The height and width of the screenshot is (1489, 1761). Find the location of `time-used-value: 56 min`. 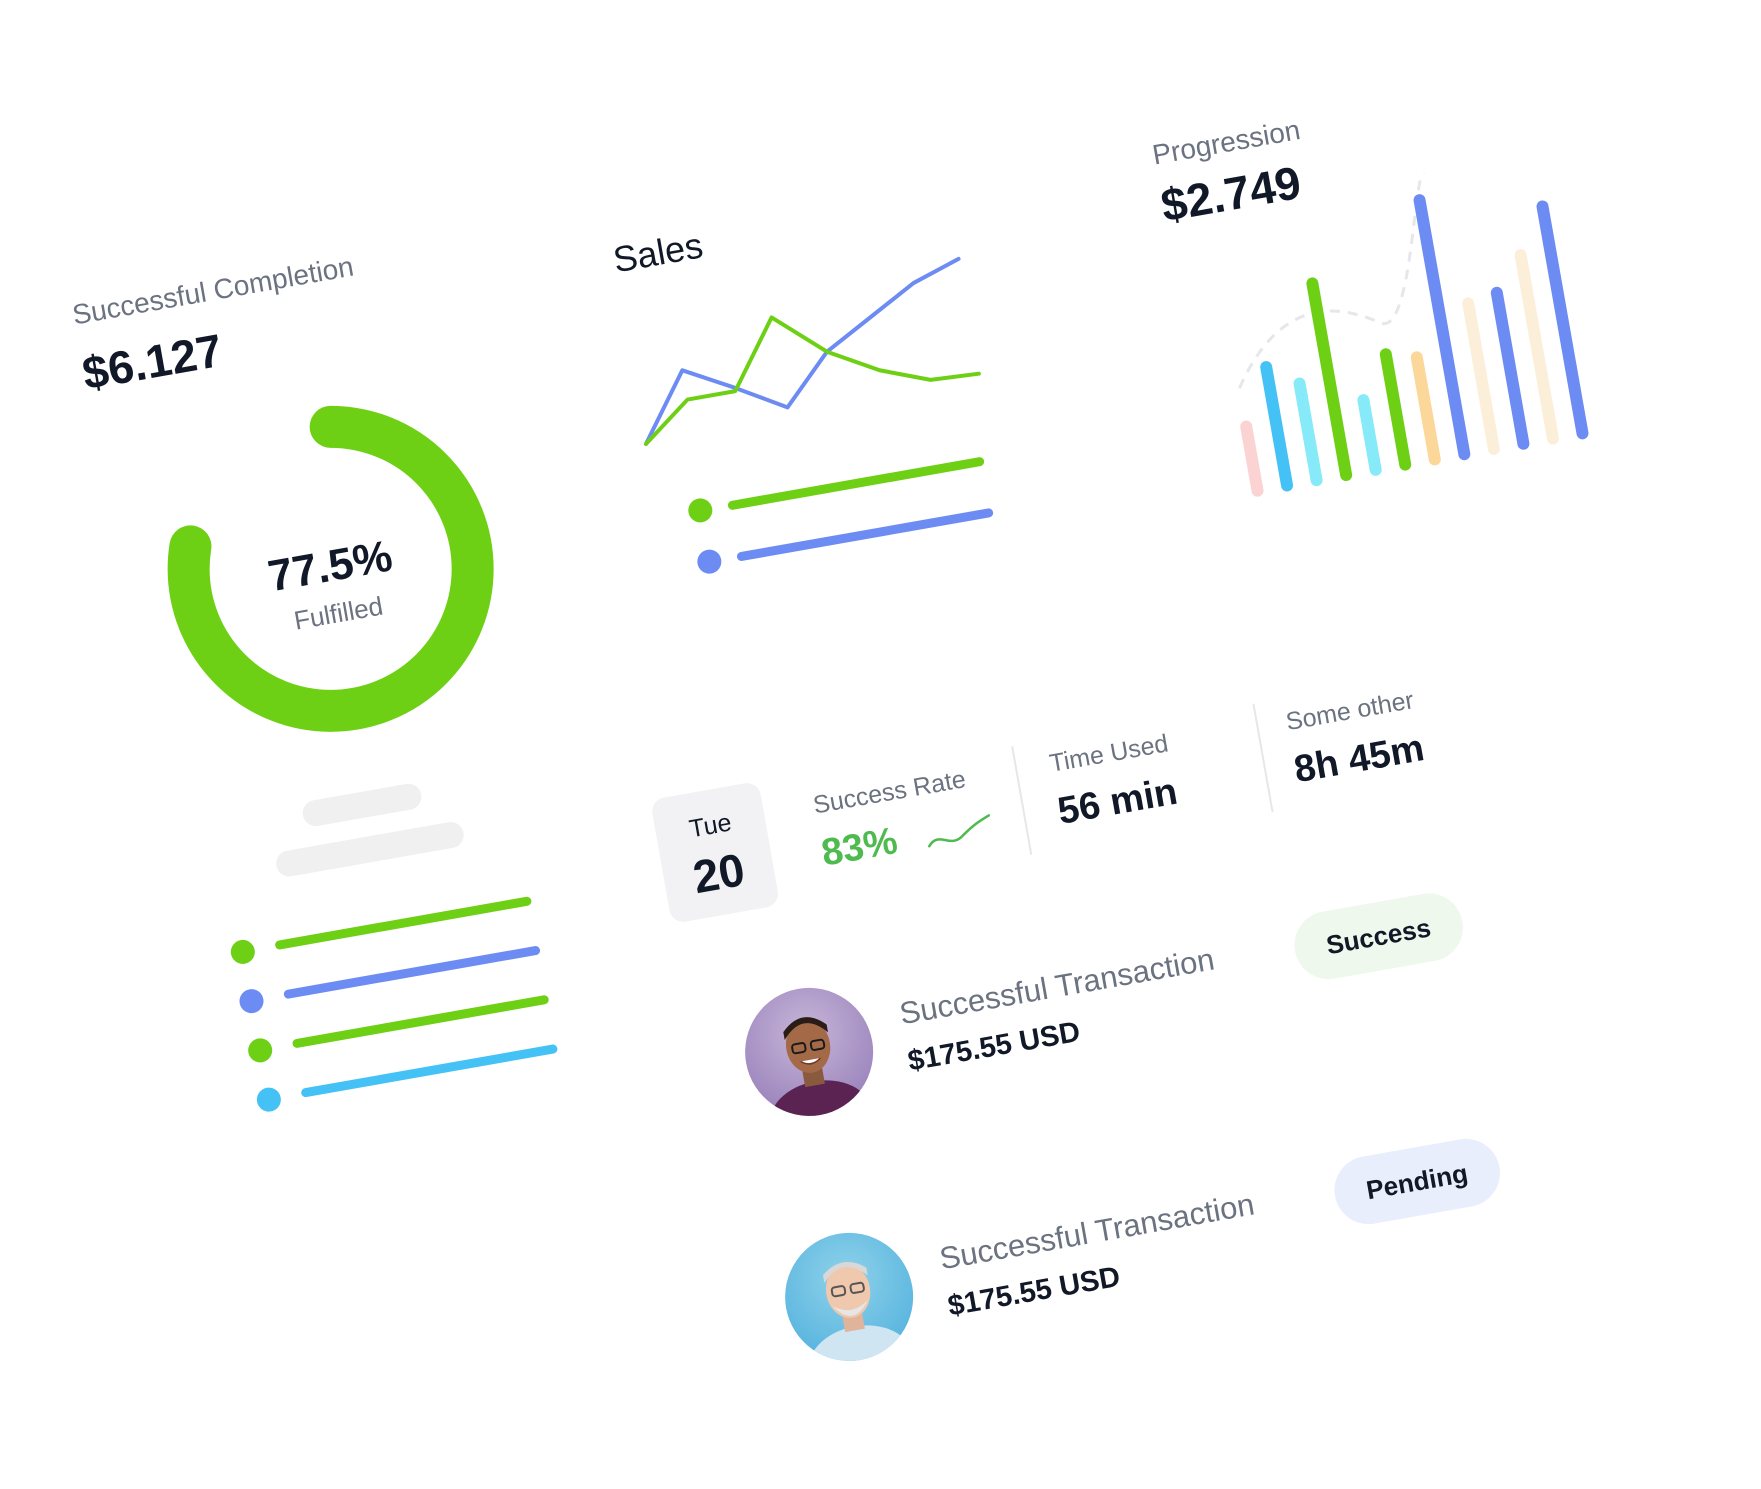

time-used-value: 56 min is located at coordinates (1117, 801).